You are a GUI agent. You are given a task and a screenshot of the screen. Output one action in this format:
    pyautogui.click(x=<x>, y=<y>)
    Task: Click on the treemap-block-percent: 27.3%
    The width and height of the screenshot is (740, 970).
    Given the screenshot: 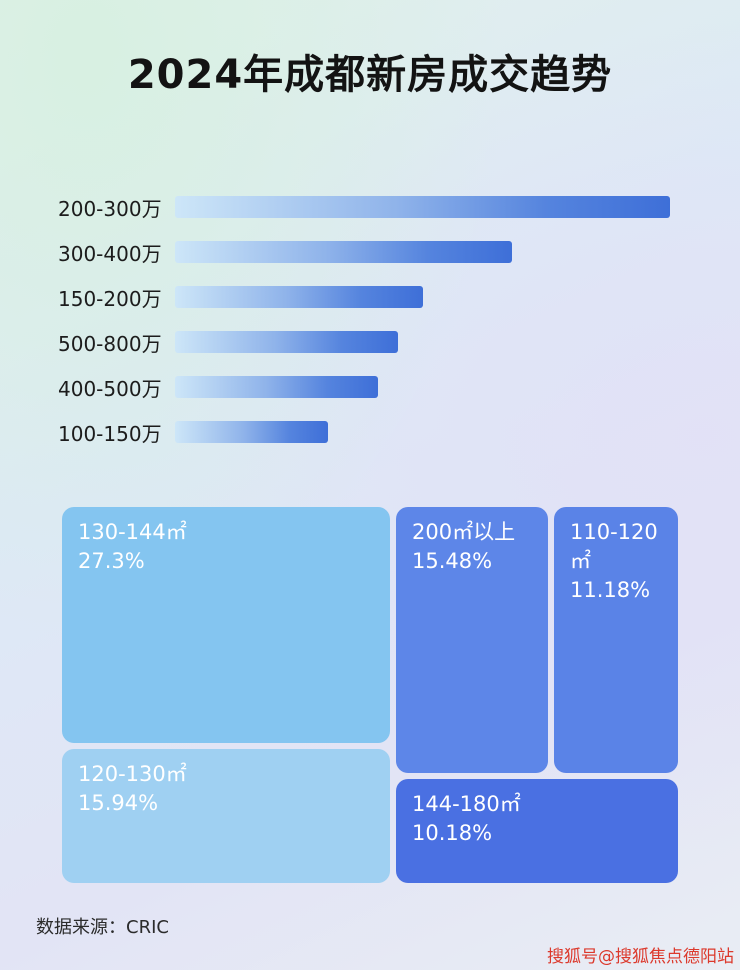 What is the action you would take?
    pyautogui.click(x=111, y=560)
    